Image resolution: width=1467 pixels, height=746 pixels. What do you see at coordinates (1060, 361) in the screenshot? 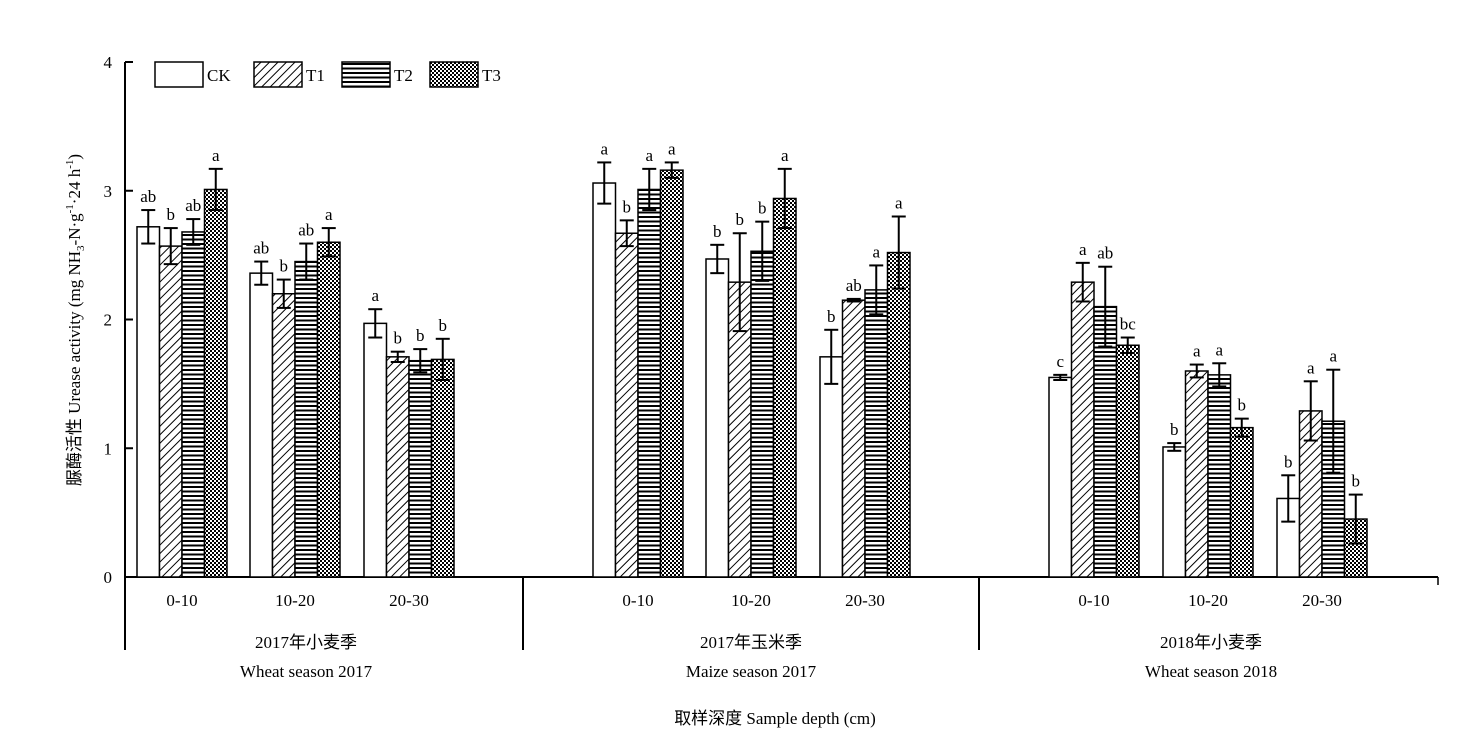
I see `significance-letter: c` at bounding box center [1060, 361].